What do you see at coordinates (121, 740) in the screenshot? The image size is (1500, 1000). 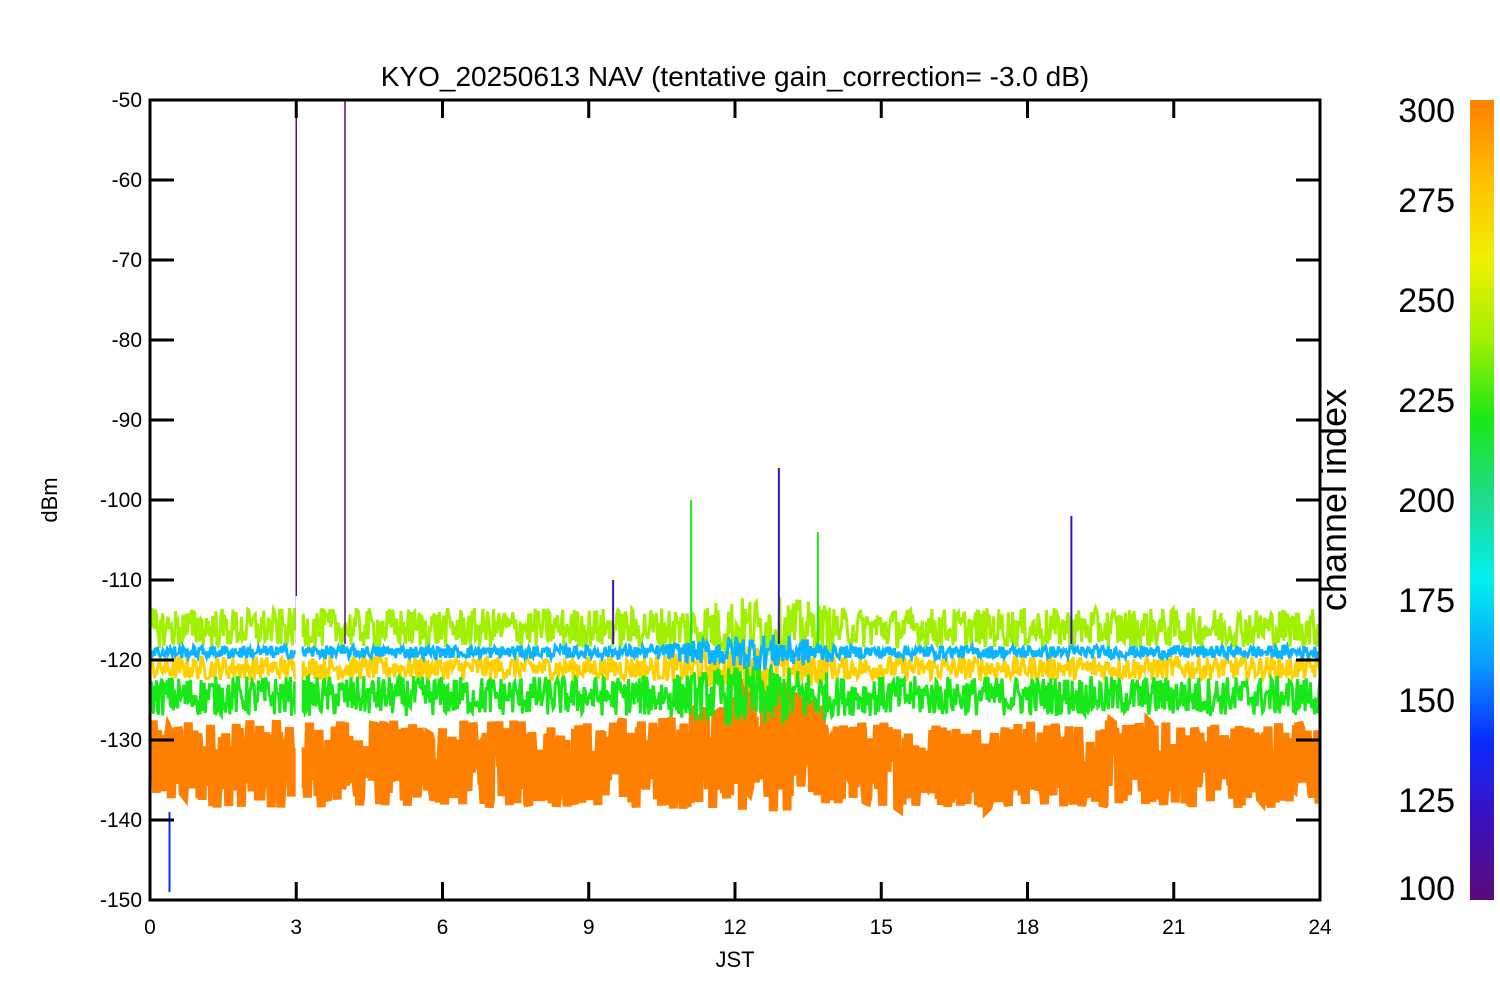 I see `y-tick-label: -130` at bounding box center [121, 740].